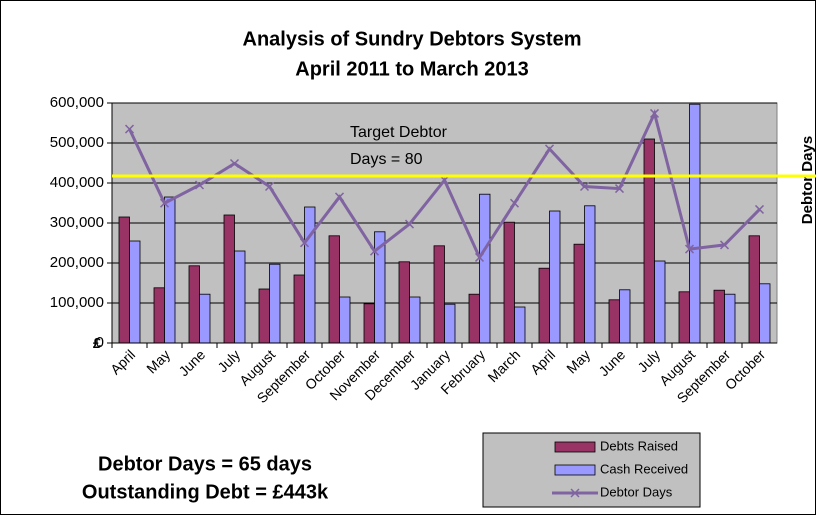 The image size is (816, 515). I want to click on target-label: Target Debtor, so click(399, 132).